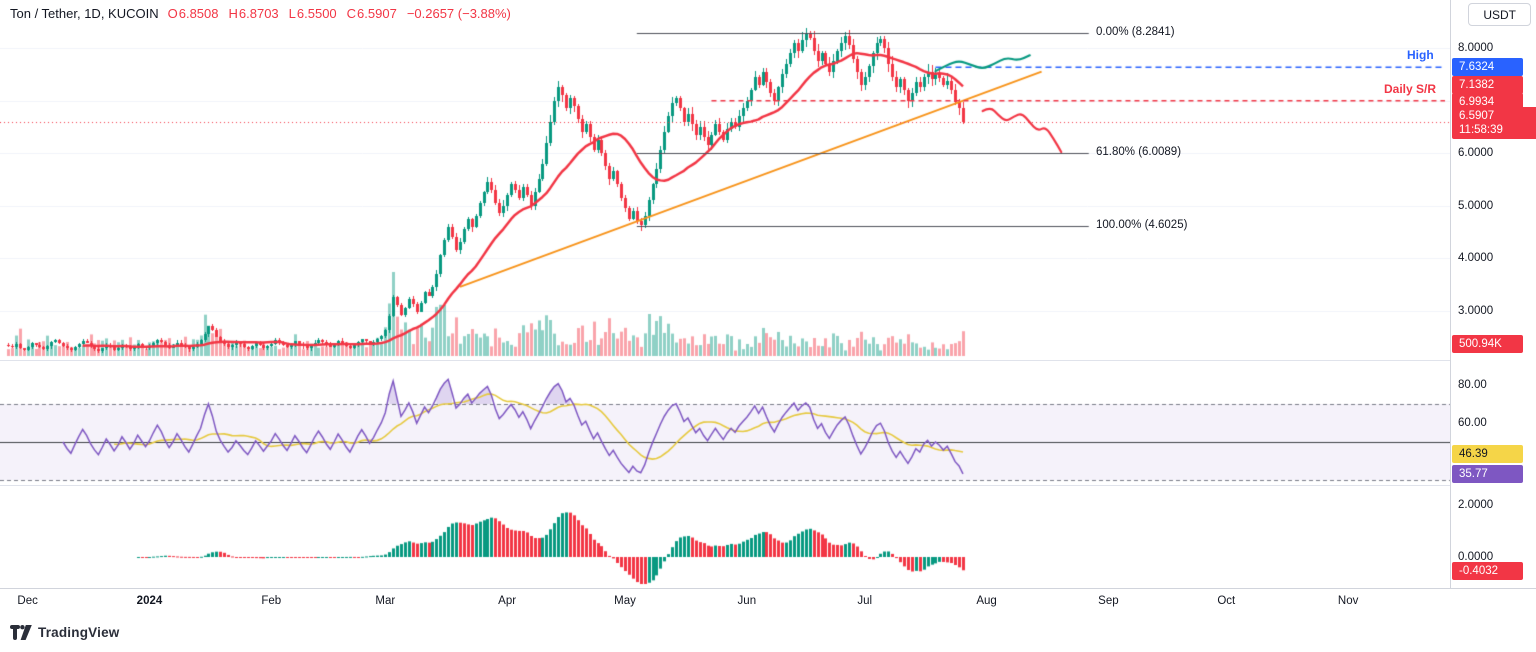 The height and width of the screenshot is (652, 1536). What do you see at coordinates (1476, 557) in the screenshot?
I see `osc-axis-label: 0.0000` at bounding box center [1476, 557].